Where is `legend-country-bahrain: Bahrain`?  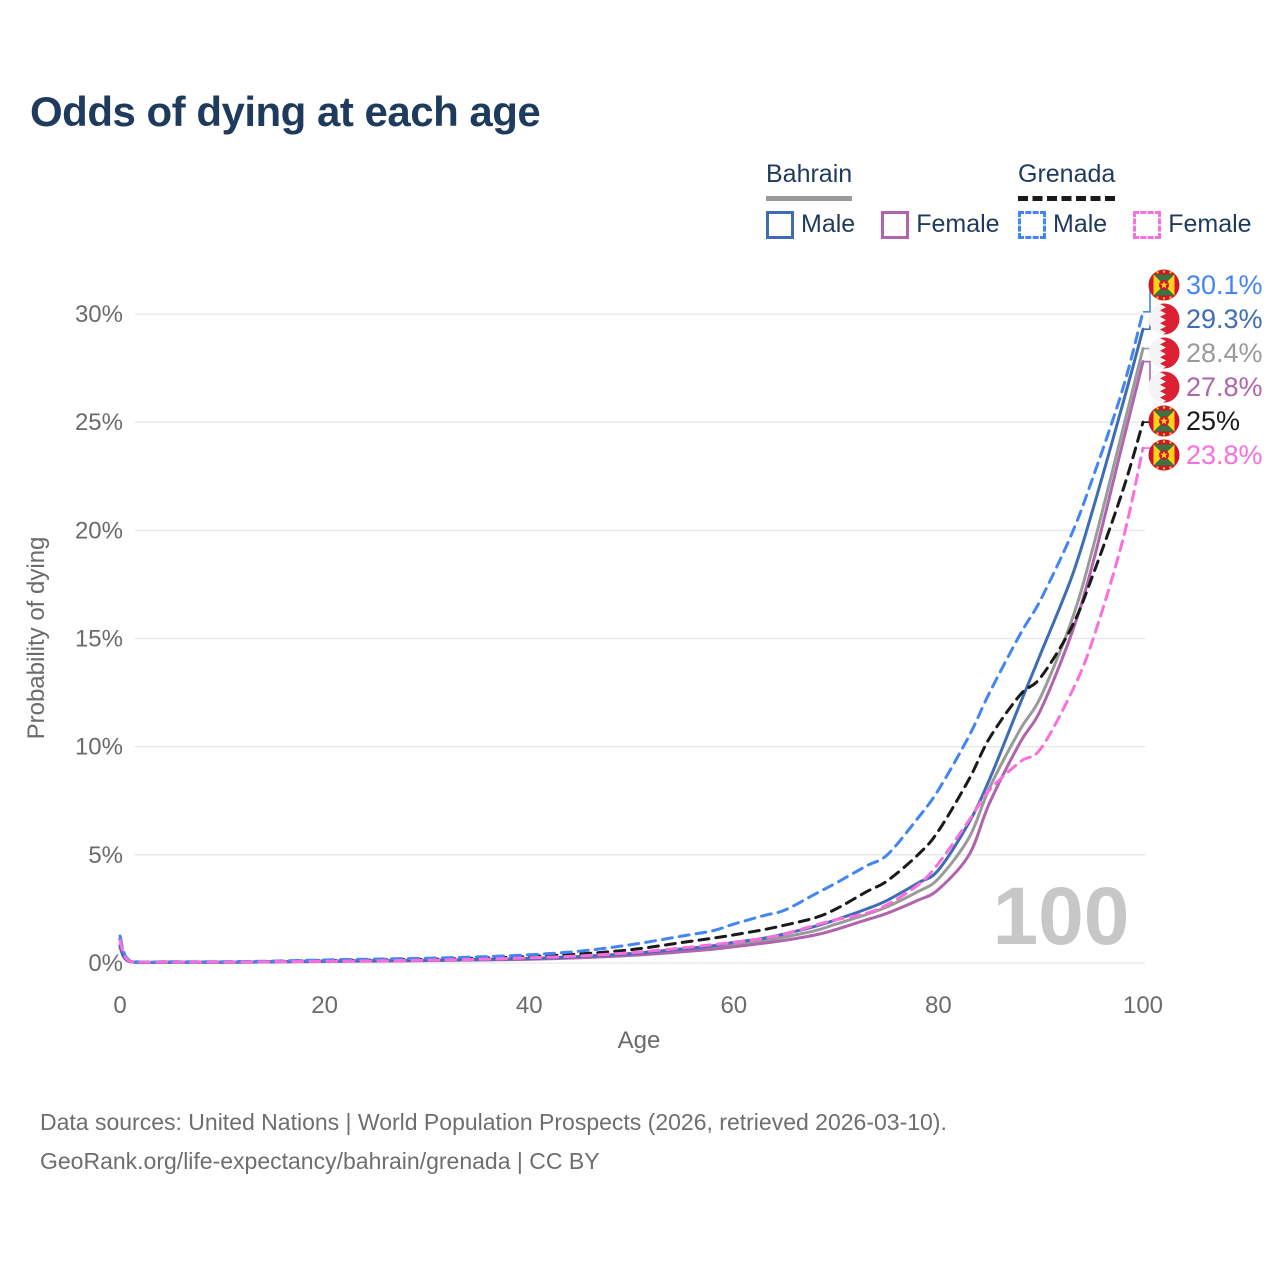 legend-country-bahrain: Bahrain is located at coordinates (809, 180).